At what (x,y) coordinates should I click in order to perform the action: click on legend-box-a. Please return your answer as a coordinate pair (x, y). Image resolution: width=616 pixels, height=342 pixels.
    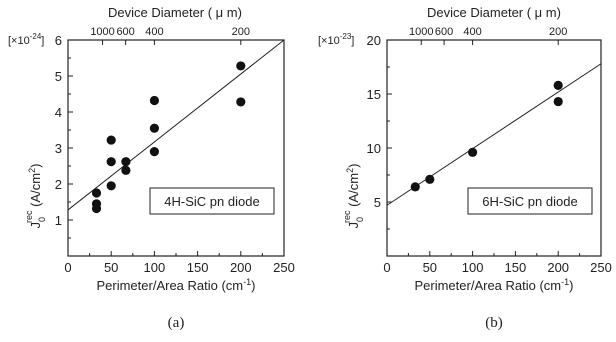
    Looking at the image, I should click on (212, 201).